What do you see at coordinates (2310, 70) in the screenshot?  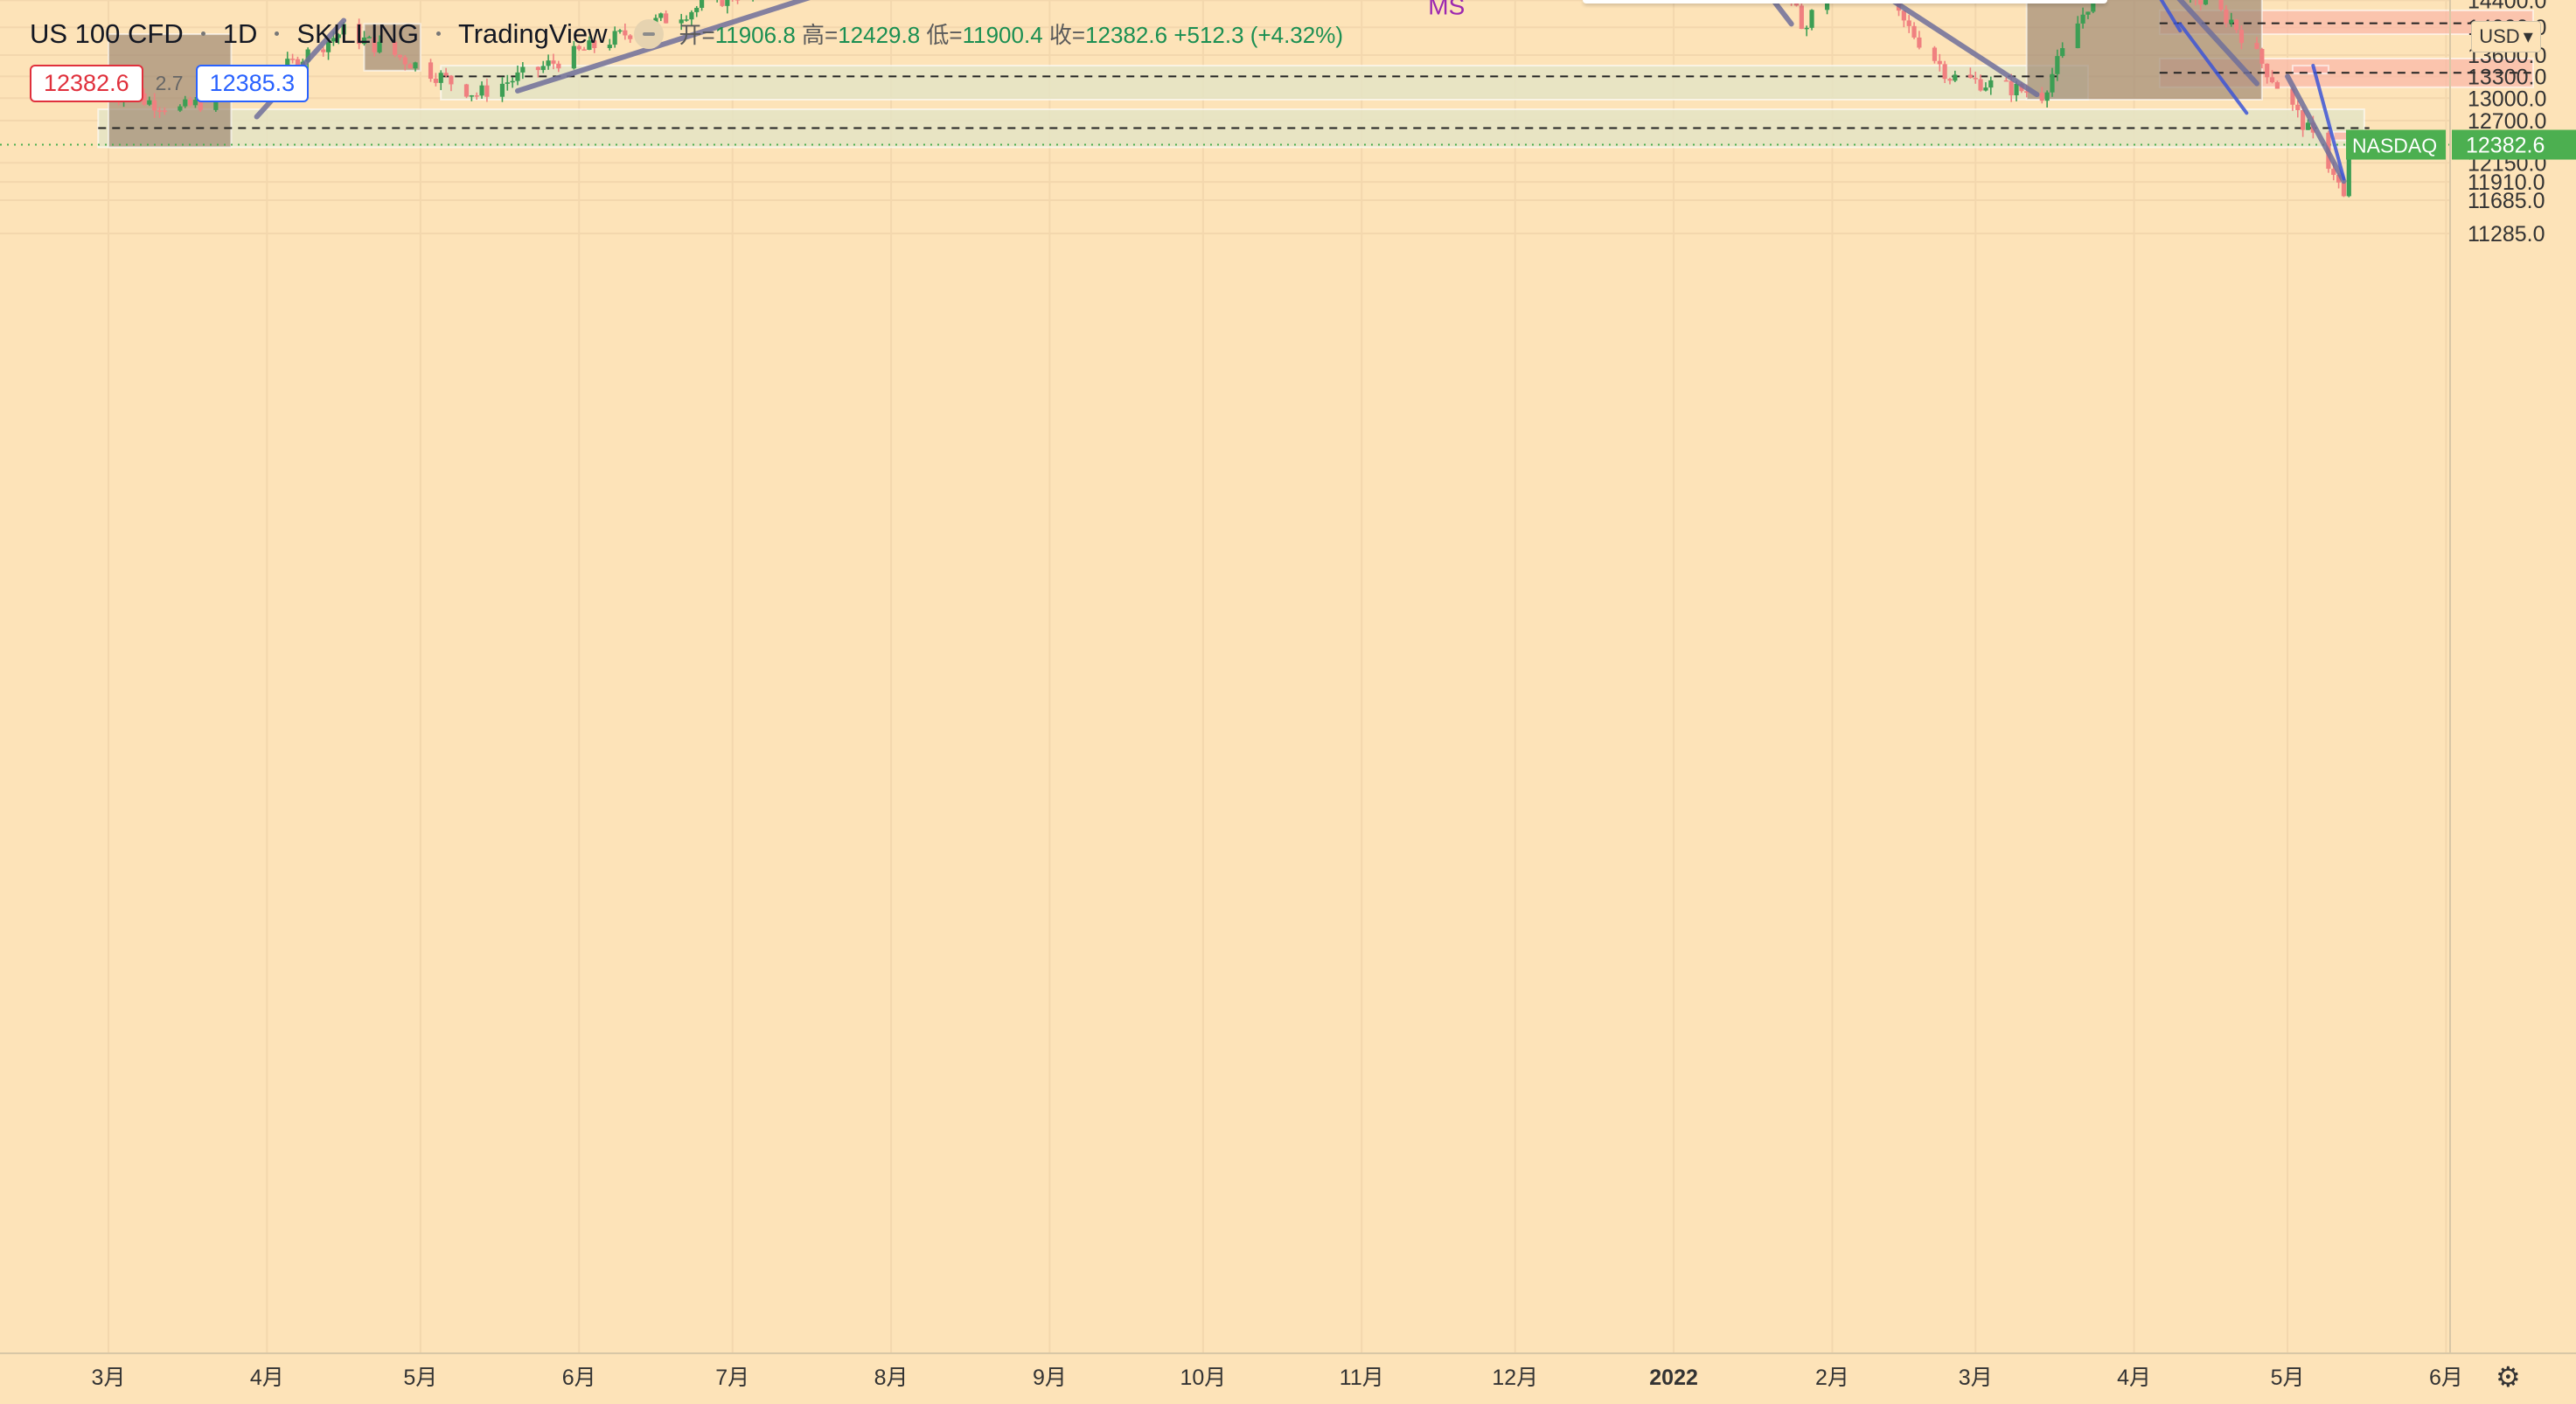 I see `supply-zone` at bounding box center [2310, 70].